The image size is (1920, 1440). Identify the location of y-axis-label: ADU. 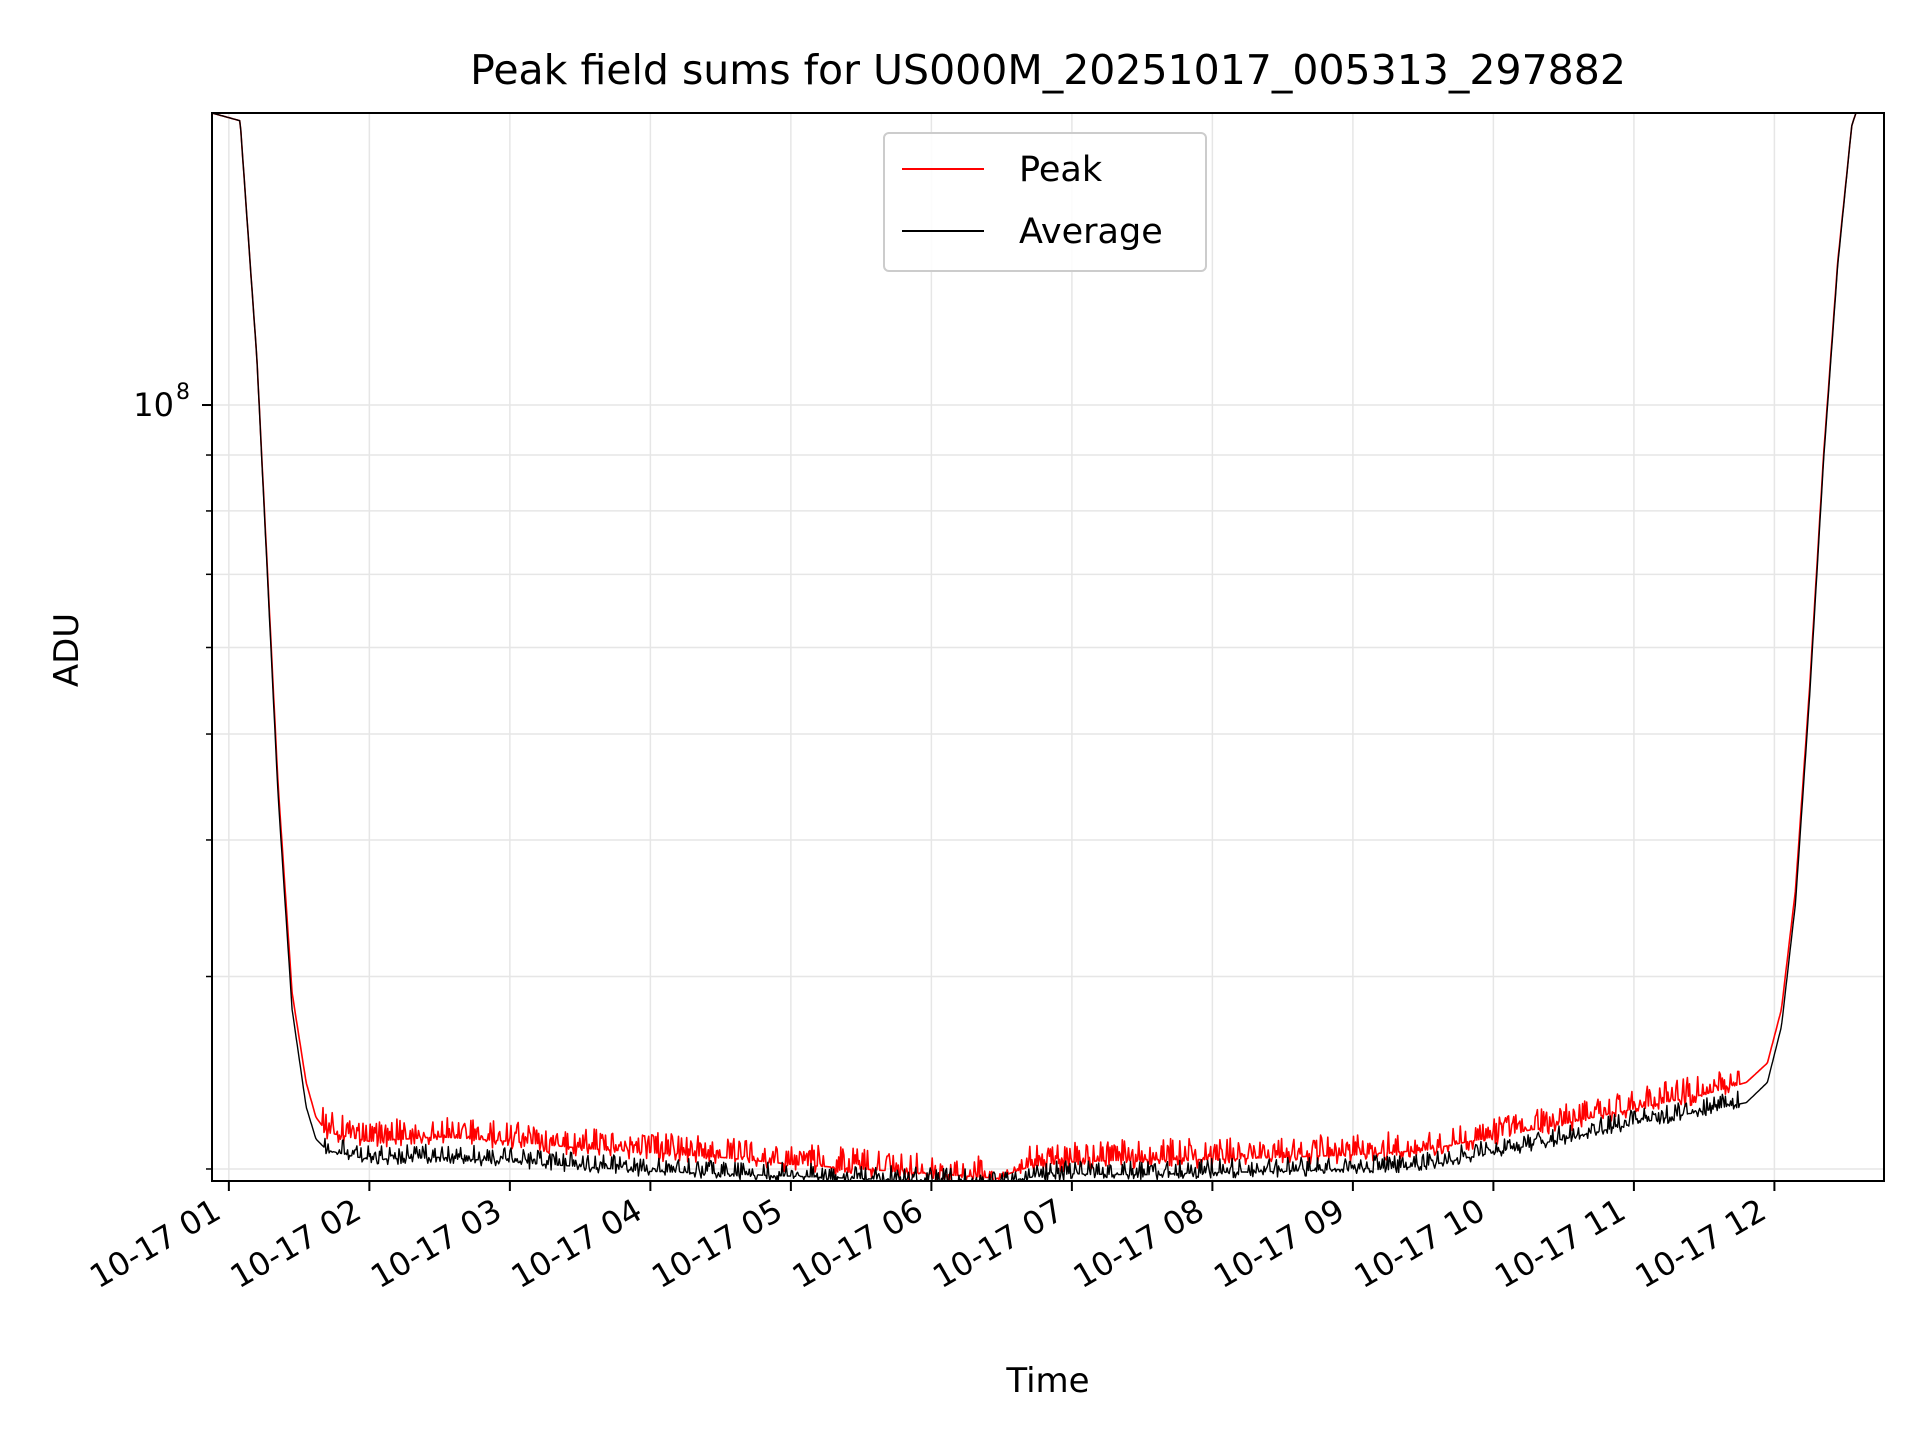
(67, 650).